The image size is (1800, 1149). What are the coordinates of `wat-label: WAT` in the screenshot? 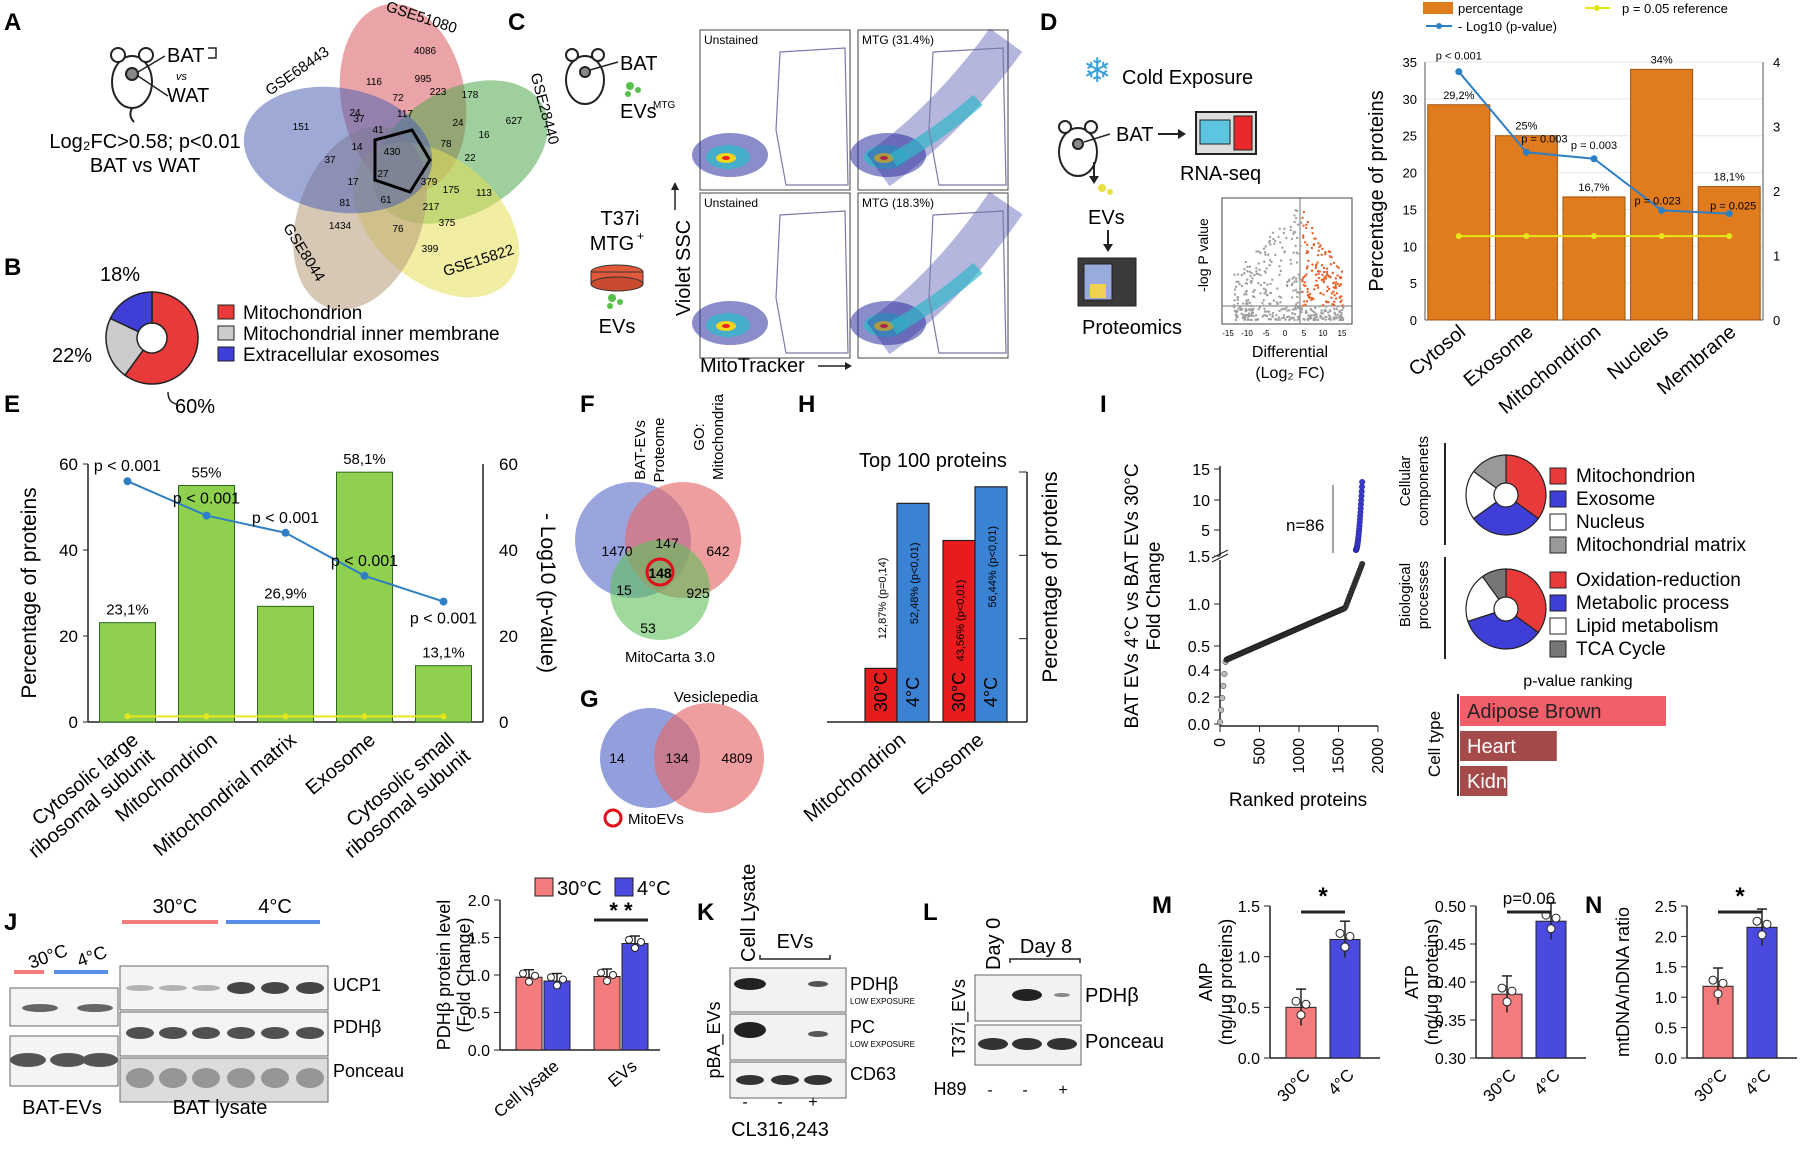 It's located at (188, 96).